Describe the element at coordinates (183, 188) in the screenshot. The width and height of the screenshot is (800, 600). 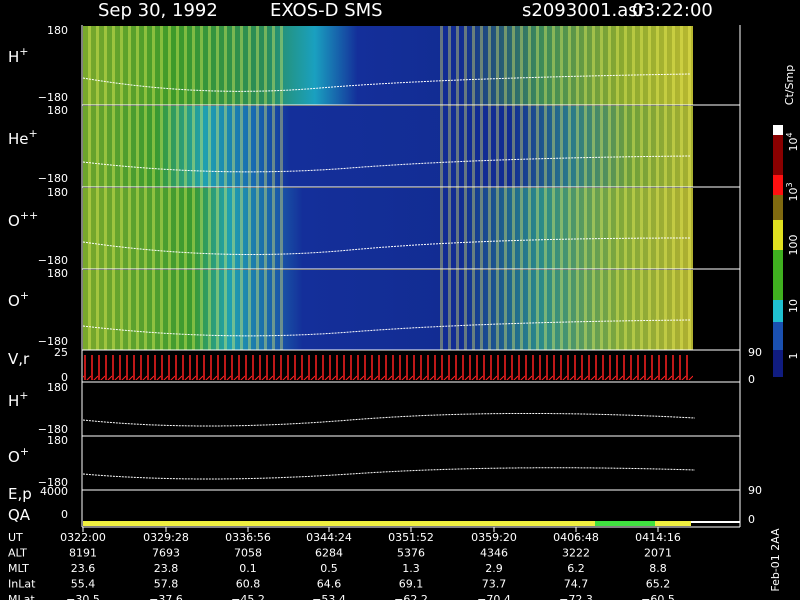
I see `stripes` at that location.